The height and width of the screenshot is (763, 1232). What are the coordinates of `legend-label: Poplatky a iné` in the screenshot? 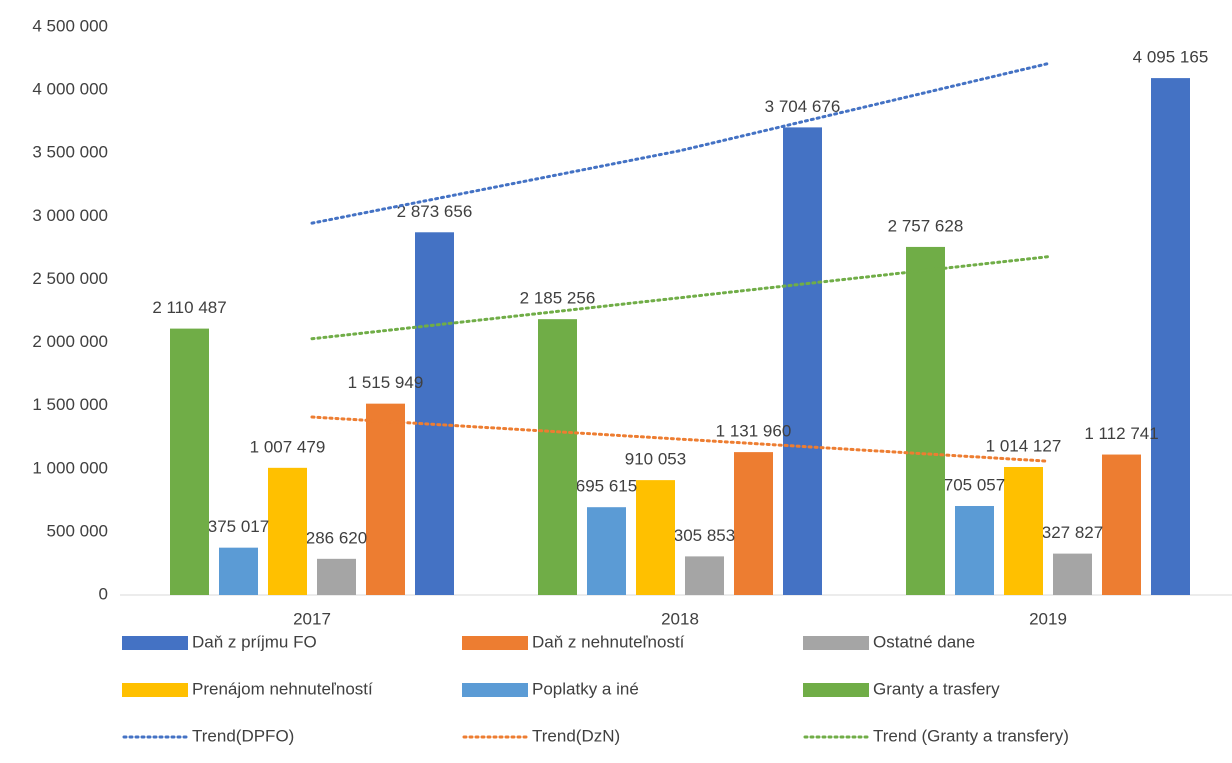 It's located at (585, 688).